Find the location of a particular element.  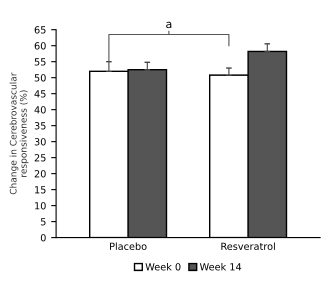

y-tick-label: 15 is located at coordinates (40, 190).